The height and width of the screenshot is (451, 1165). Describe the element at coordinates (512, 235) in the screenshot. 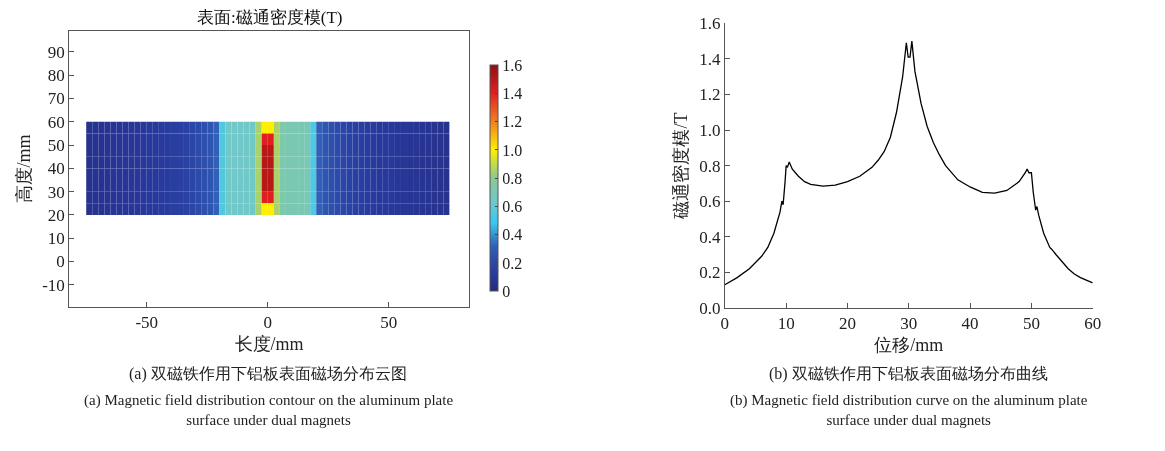

I see `color-bar-label: 0.4` at that location.